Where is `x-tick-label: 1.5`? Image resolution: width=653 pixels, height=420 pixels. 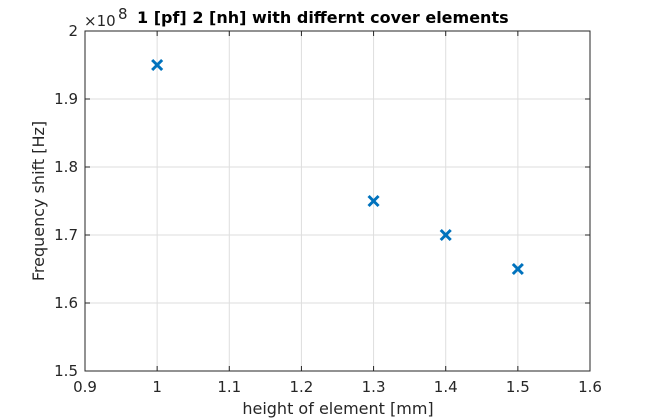
x-tick-label: 1.5 is located at coordinates (518, 387).